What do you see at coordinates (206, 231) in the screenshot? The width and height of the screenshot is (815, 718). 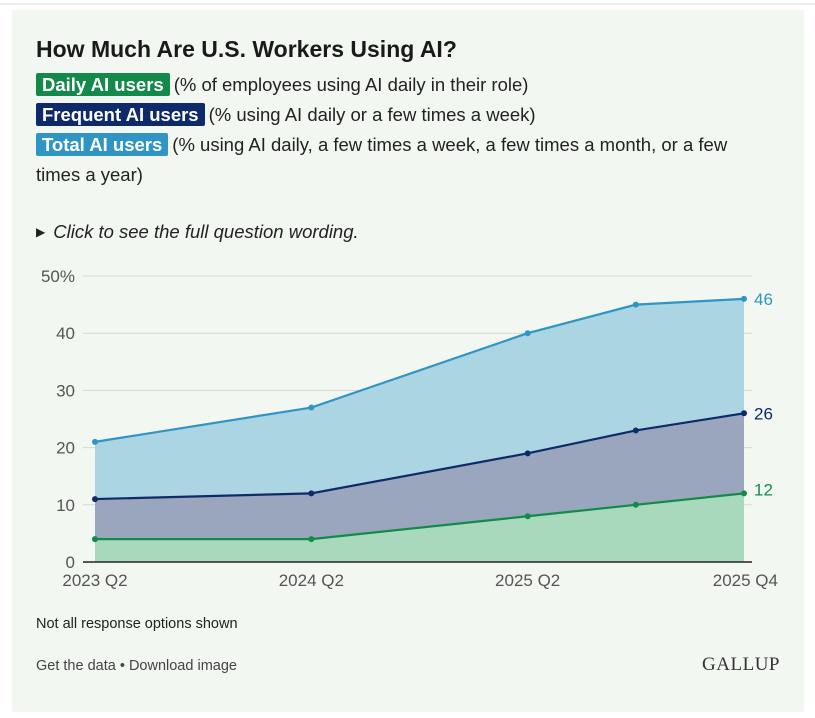 I see `question-wording-label: Click to see the full question wording.` at bounding box center [206, 231].